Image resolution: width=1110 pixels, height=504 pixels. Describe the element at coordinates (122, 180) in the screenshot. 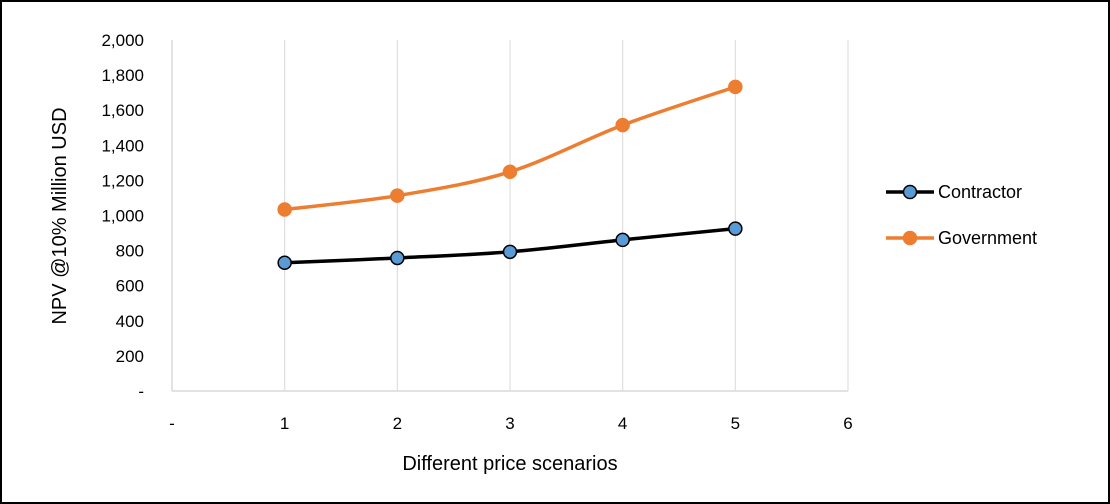

I see `y-tick-label: 1,200` at that location.